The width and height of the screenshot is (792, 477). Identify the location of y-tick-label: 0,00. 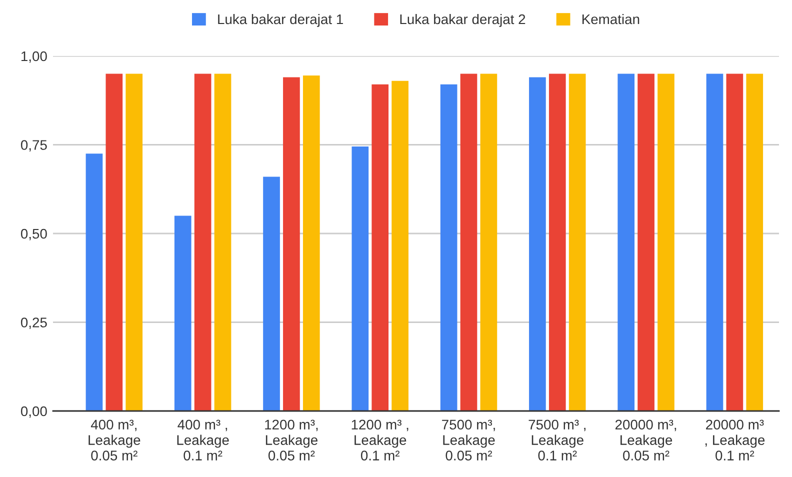
(33, 412).